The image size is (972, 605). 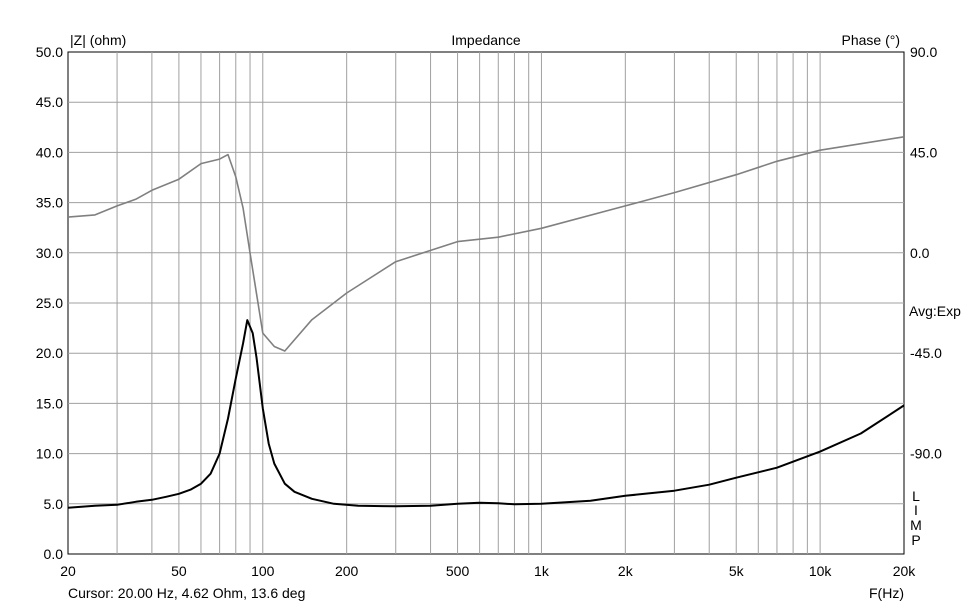 I want to click on y-left-tick-label: 30.0, so click(x=49, y=253).